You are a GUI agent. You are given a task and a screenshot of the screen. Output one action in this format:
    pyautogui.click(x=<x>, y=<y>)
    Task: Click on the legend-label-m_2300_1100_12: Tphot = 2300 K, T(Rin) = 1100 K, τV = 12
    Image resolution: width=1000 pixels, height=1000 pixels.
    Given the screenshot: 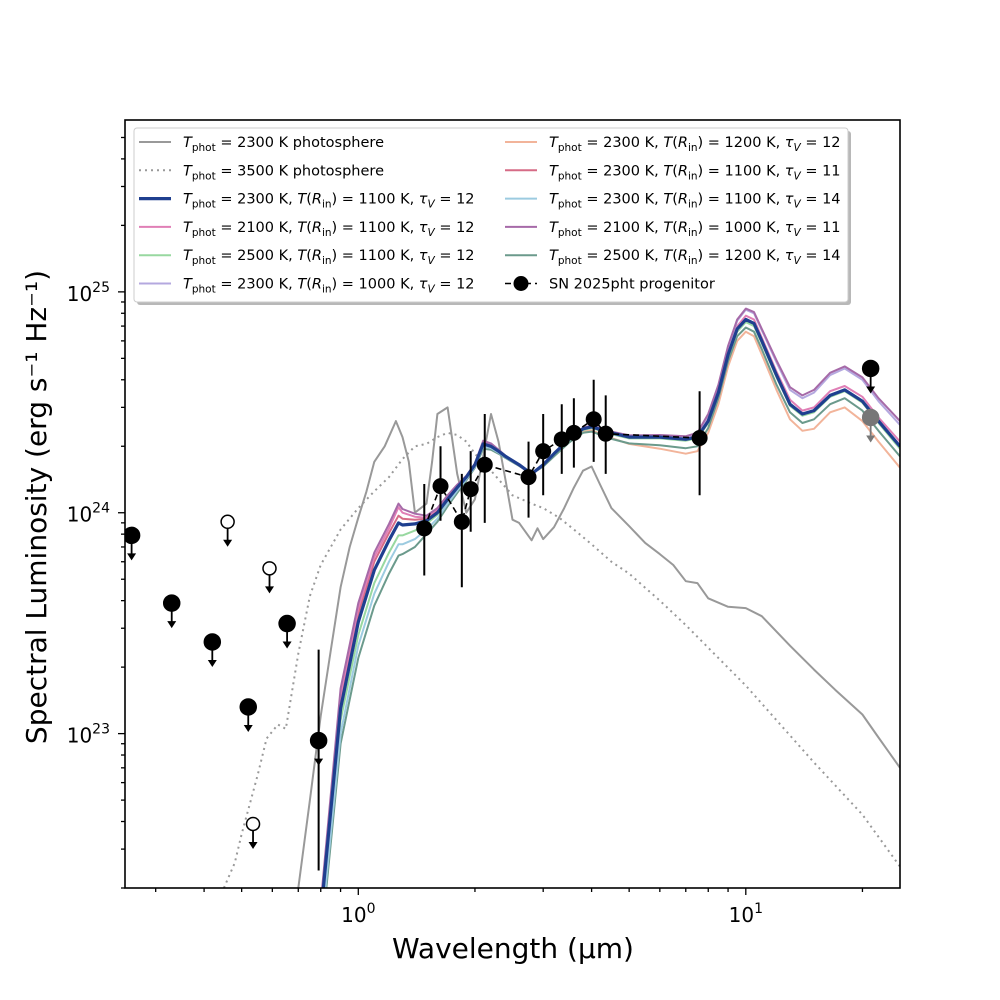 What is the action you would take?
    pyautogui.click(x=329, y=201)
    